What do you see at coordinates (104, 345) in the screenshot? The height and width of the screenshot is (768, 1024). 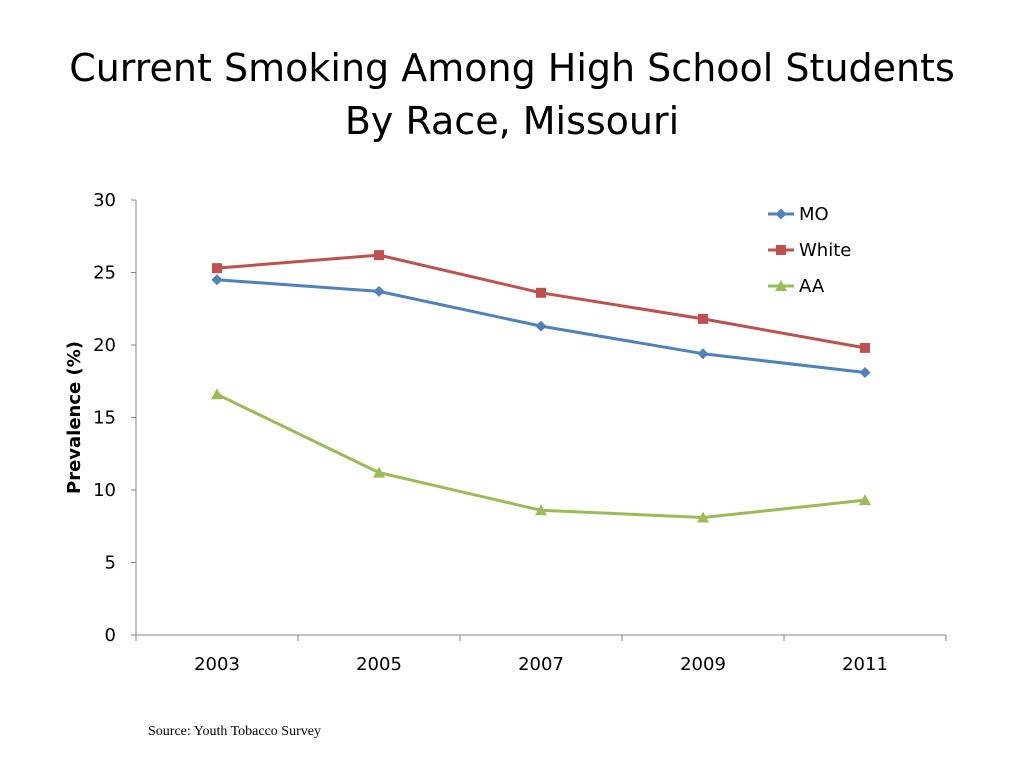 I see `y-tick-label: 20` at bounding box center [104, 345].